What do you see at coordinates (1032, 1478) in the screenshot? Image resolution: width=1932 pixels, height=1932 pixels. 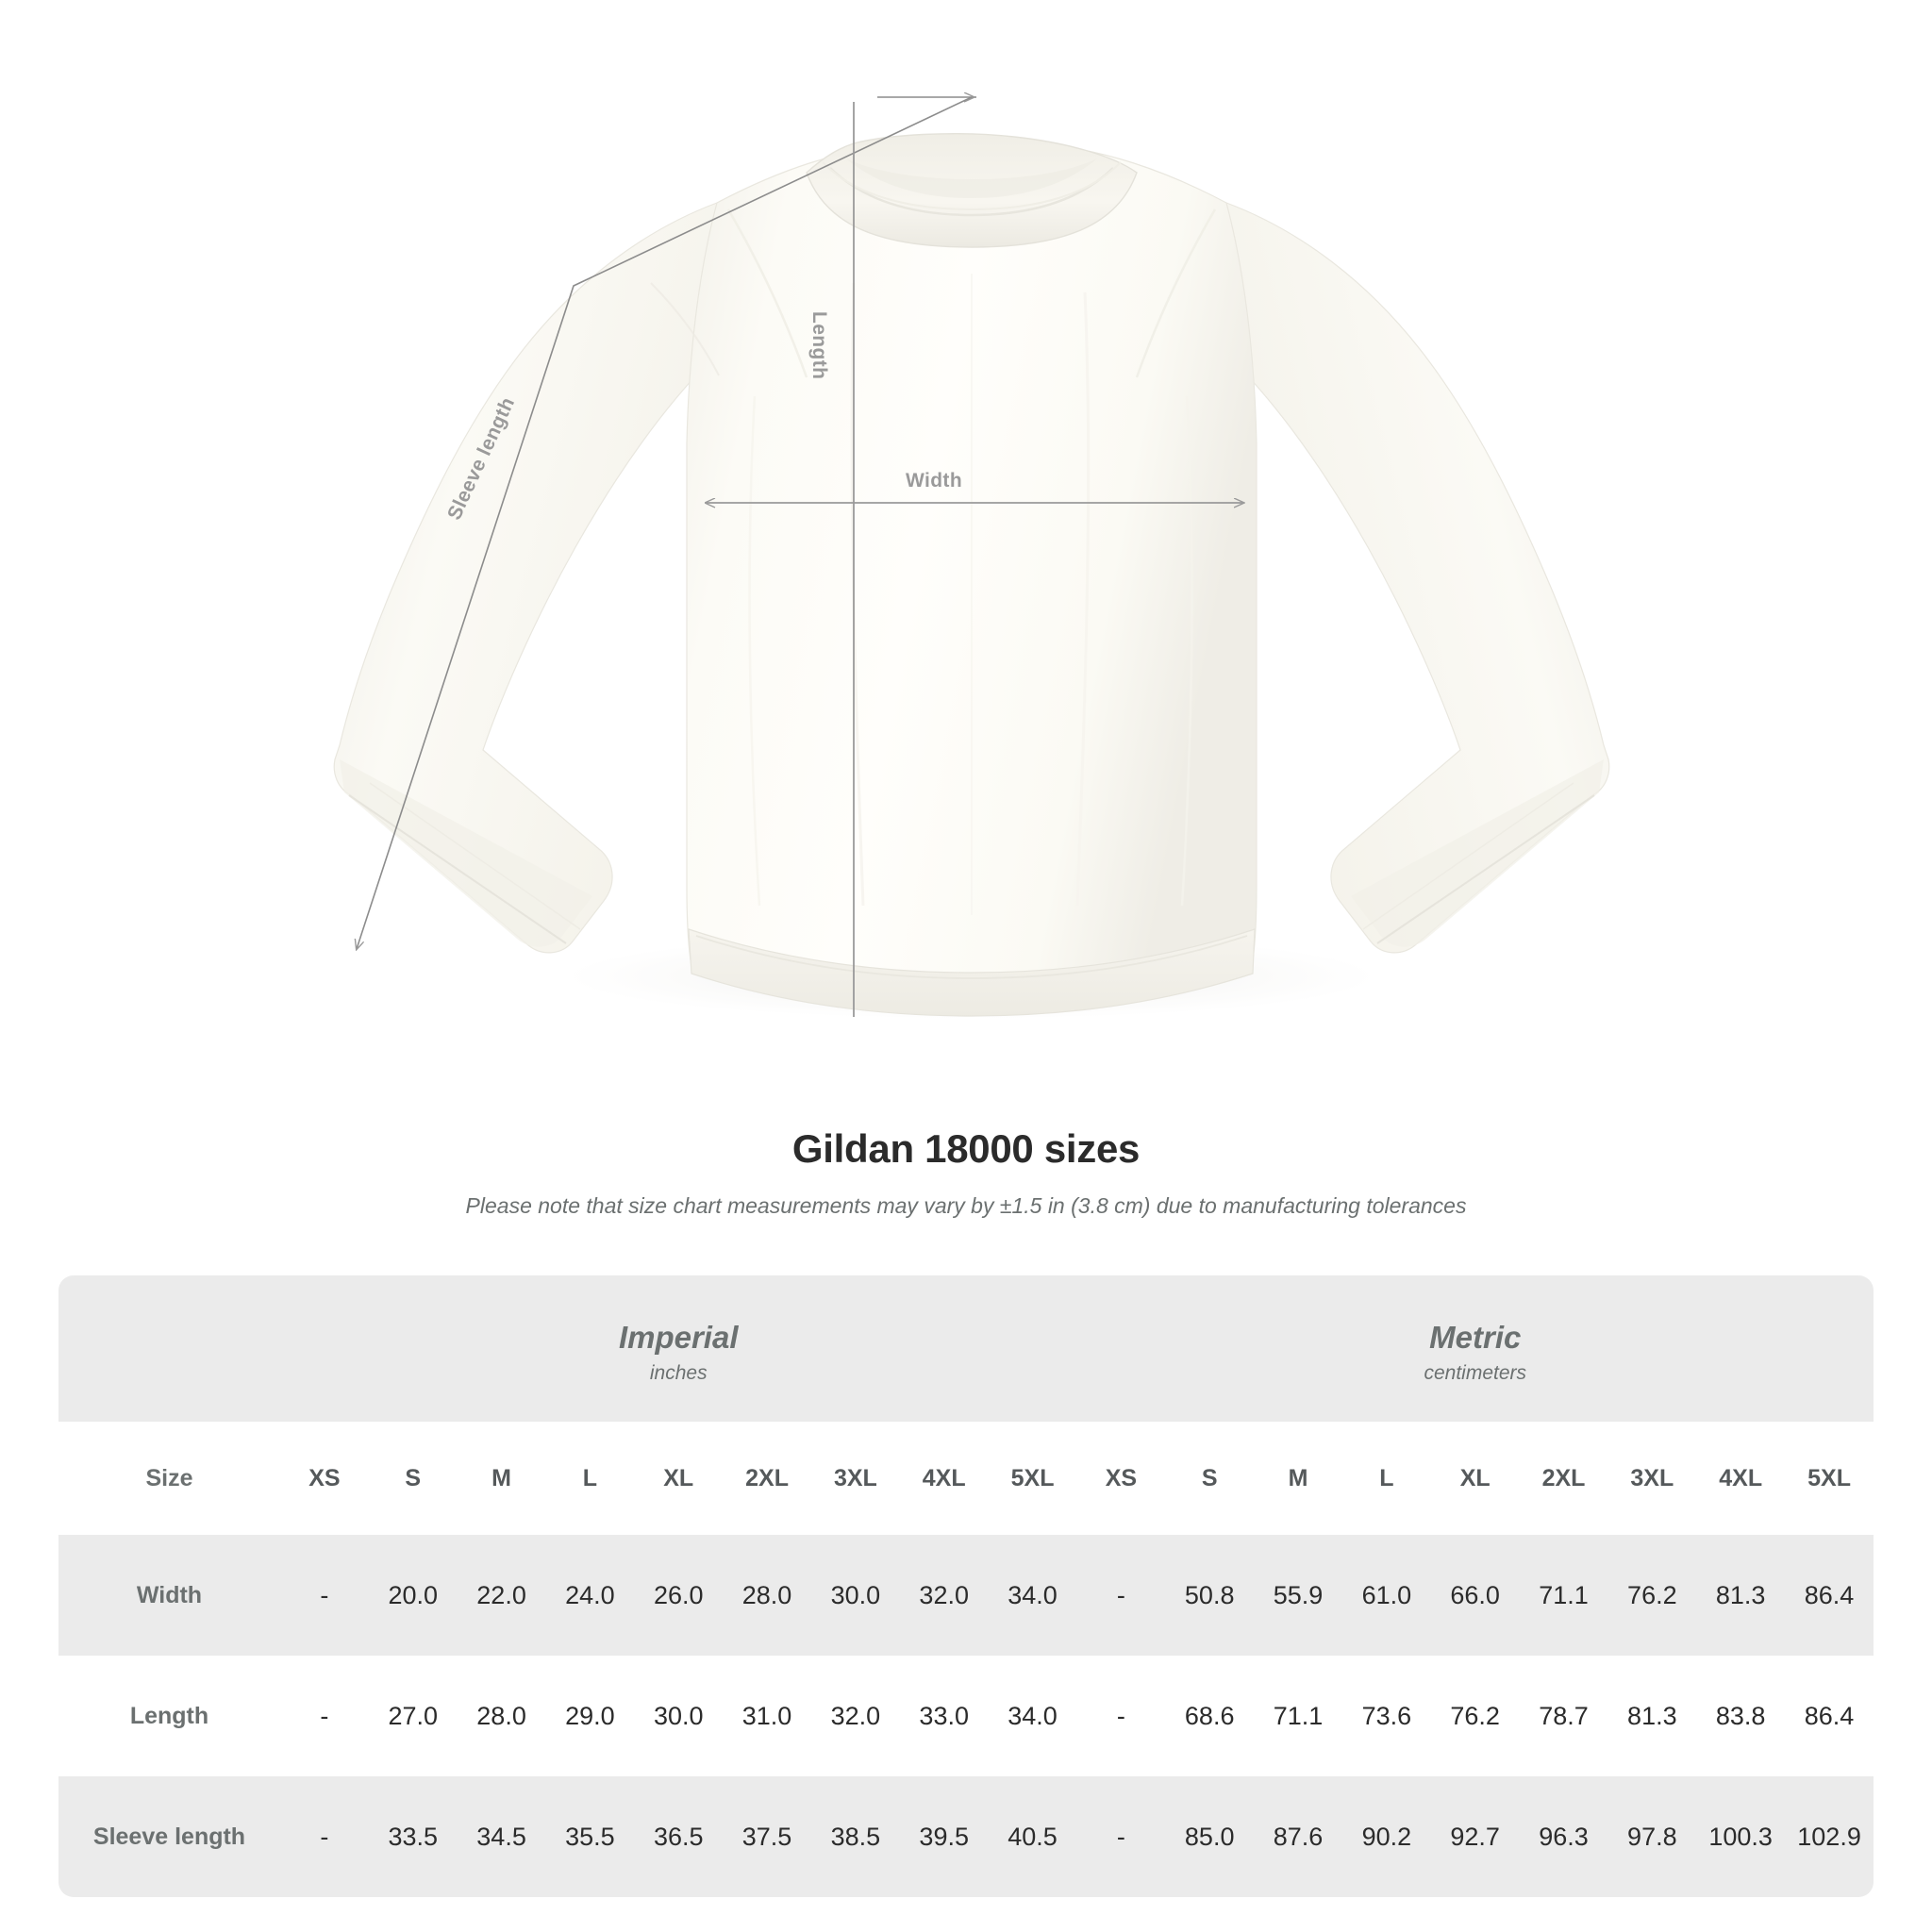 I see `size-header-imperial-5xl: 5XL` at bounding box center [1032, 1478].